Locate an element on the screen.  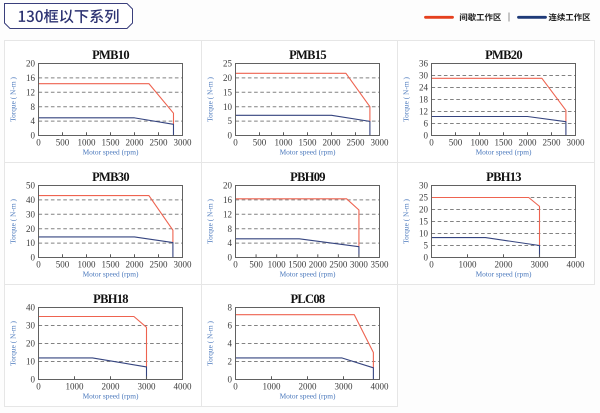
svg-text: 2 is located at coordinates (230, 362).